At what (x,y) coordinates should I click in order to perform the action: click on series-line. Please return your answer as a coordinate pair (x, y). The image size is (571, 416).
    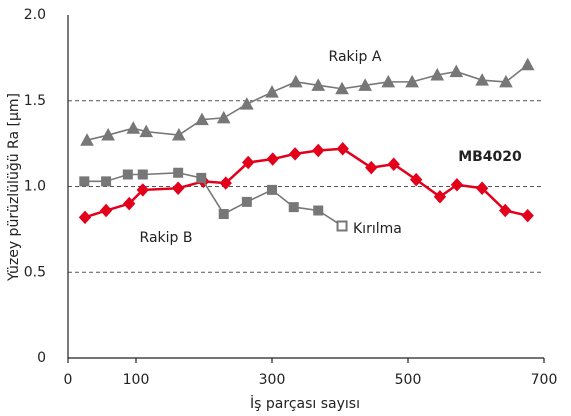
    Looking at the image, I should click on (213, 199).